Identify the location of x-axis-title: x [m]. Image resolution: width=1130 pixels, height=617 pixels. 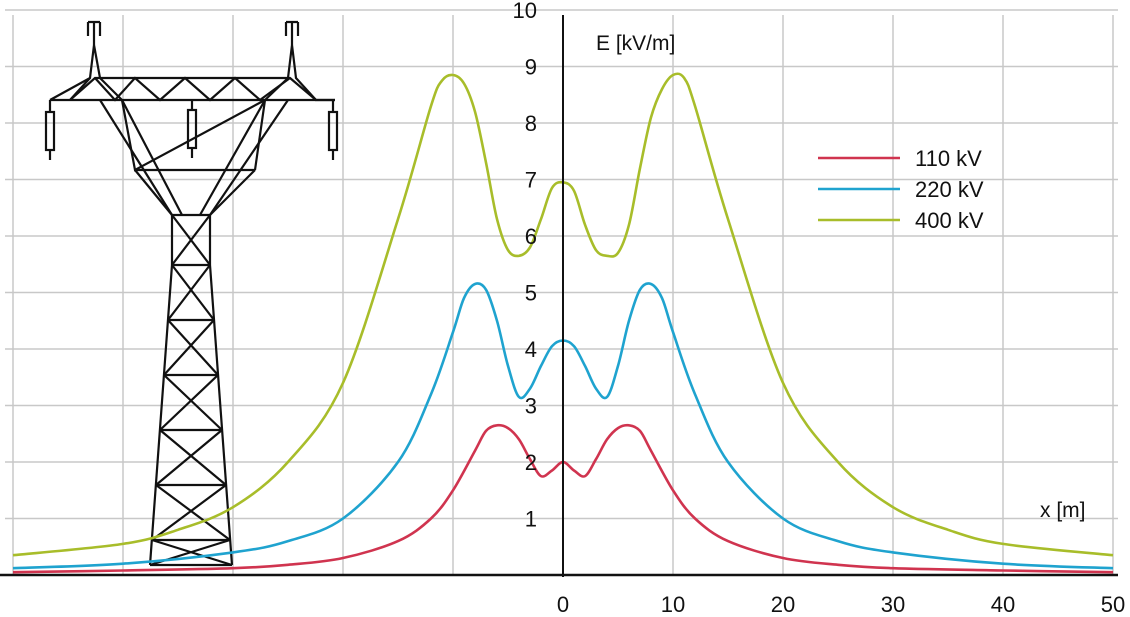
(1063, 510).